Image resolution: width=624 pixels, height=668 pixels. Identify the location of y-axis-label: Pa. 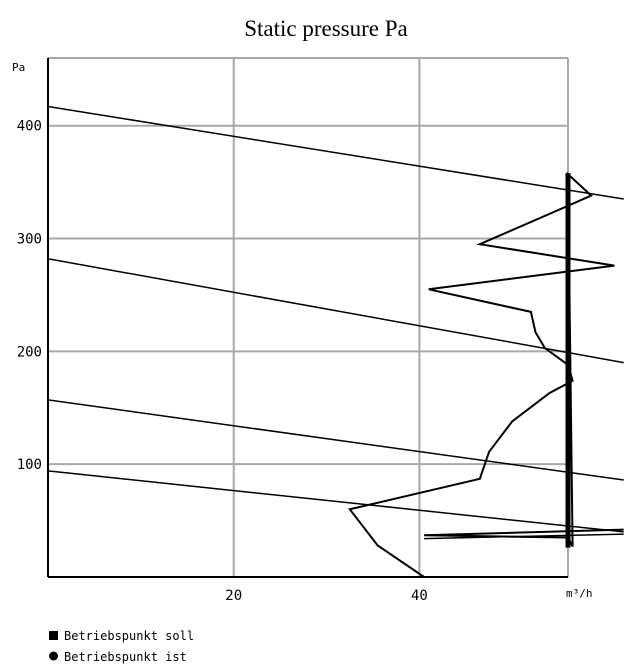
(18, 67).